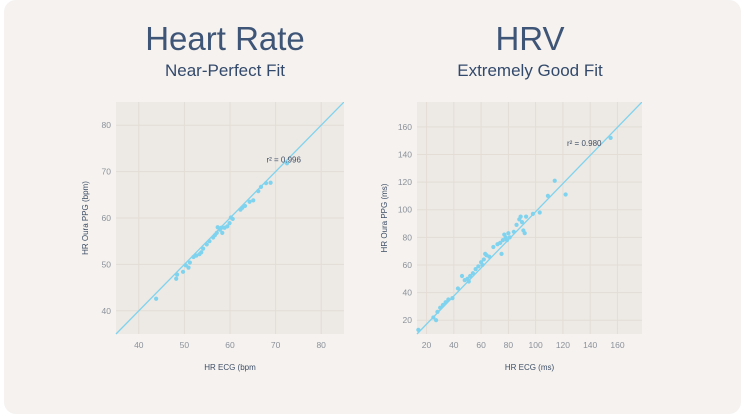 The image size is (745, 418). Describe the element at coordinates (590, 345) in the screenshot. I see `hrv-x-tick-label: 140` at that location.